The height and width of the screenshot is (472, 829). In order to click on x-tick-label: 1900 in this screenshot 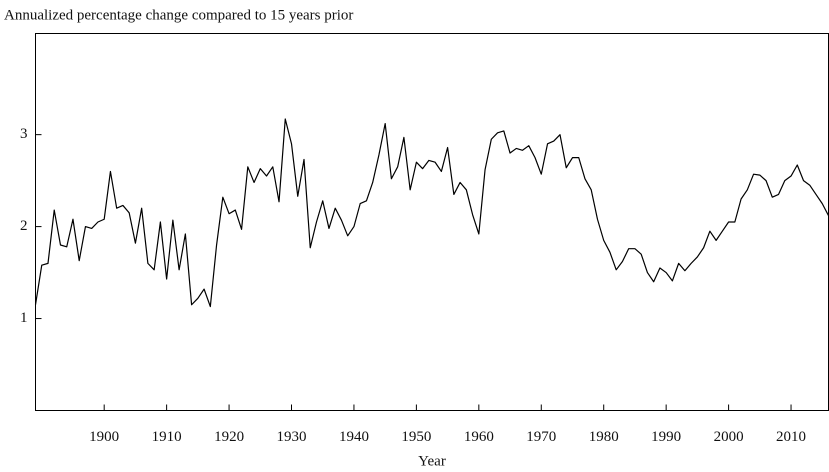, I will do `click(104, 437)`.